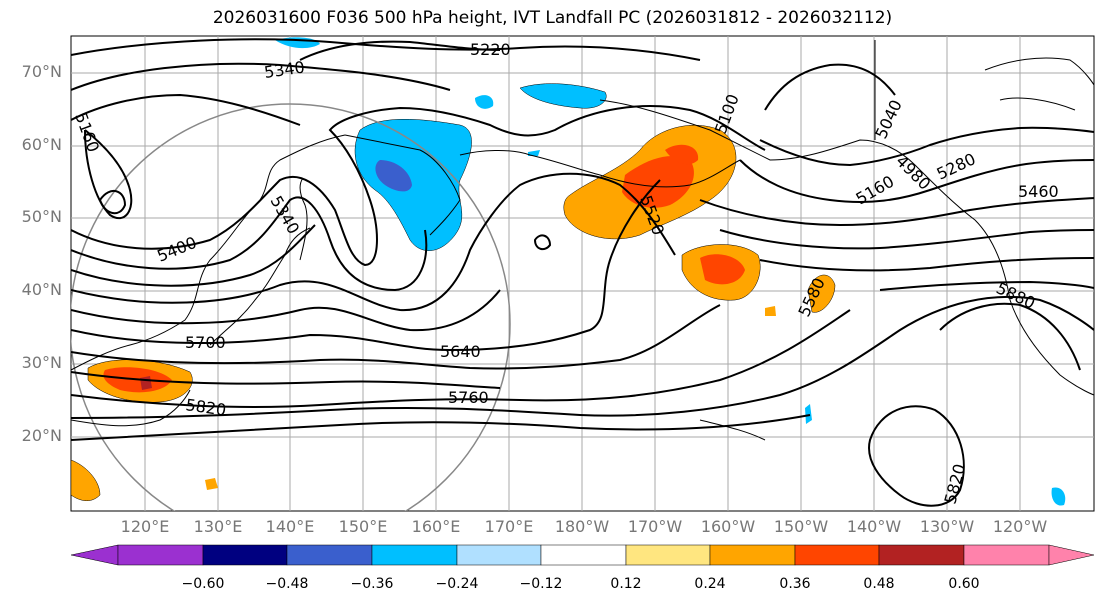 This screenshot has width=1105, height=604. What do you see at coordinates (290, 526) in the screenshot?
I see `lon-label: 140°E` at bounding box center [290, 526].